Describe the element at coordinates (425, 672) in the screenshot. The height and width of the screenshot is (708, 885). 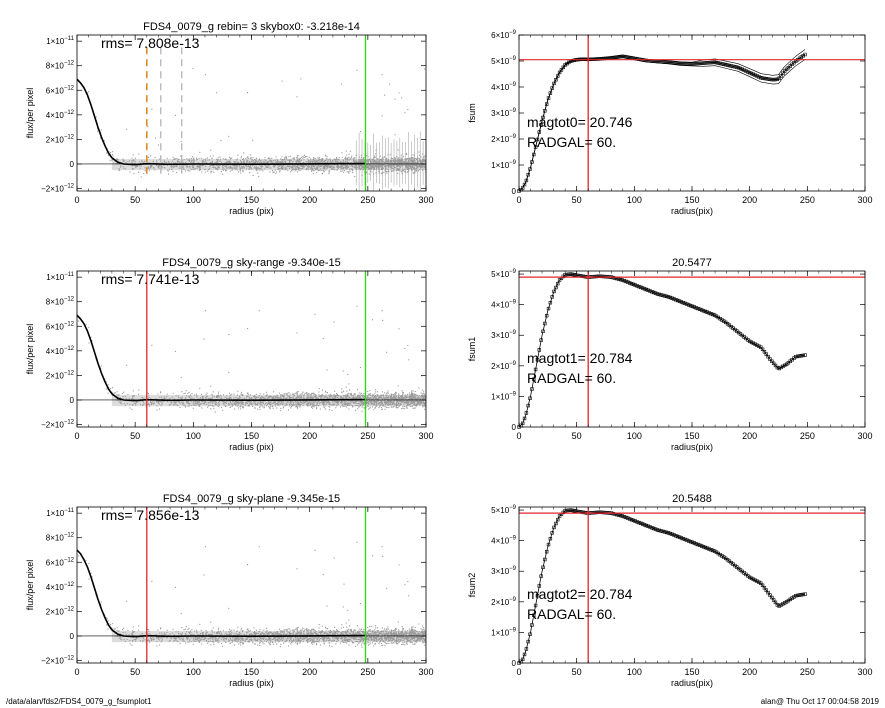
I see `flux-3-xtick-label: 300` at that location.